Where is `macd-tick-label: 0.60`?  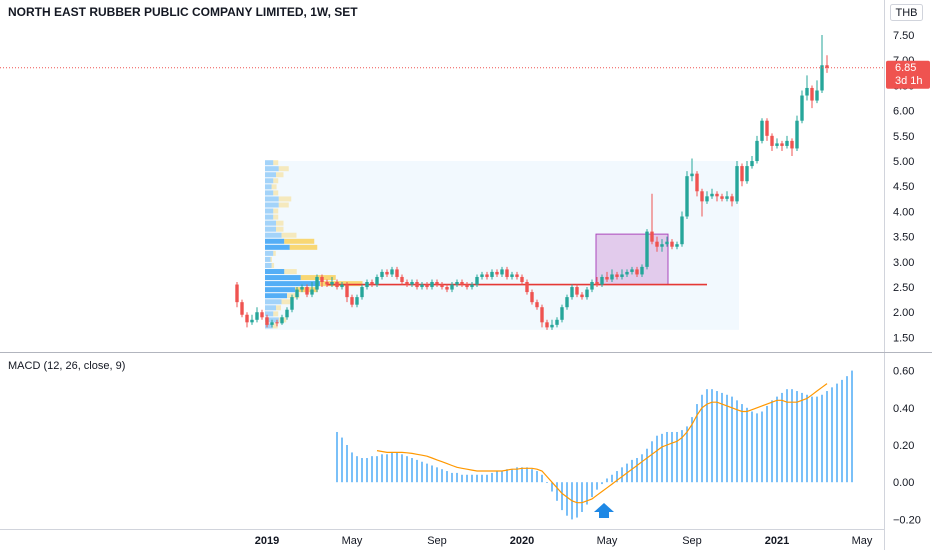 macd-tick-label: 0.60 is located at coordinates (903, 372).